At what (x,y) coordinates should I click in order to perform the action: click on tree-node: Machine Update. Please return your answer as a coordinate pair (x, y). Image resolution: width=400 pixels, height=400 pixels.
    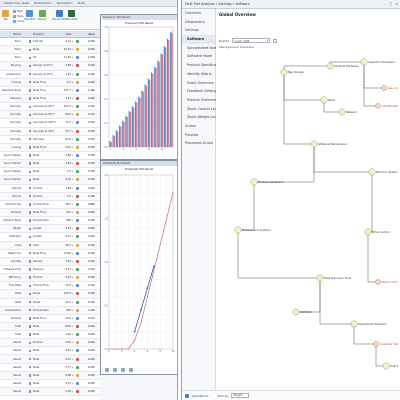
    Looking at the image, I should click on (383, 172).